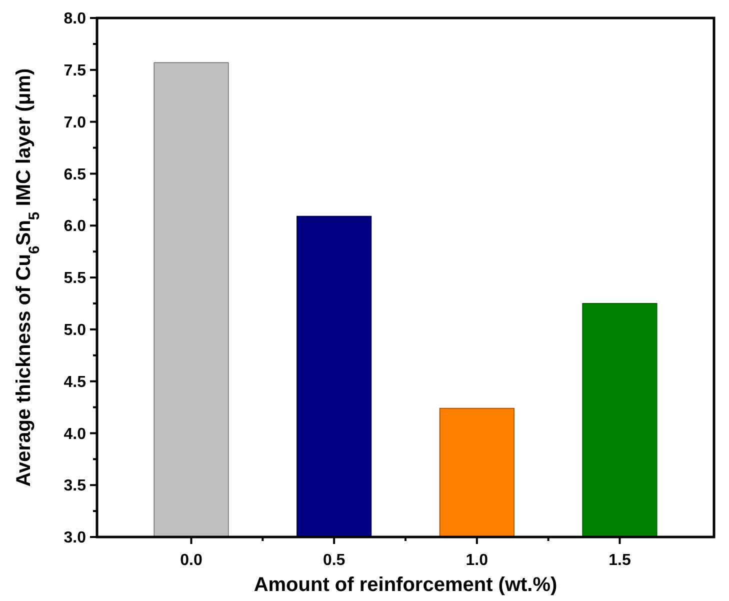  I want to click on y-tick-label: 8.0, so click(75, 19).